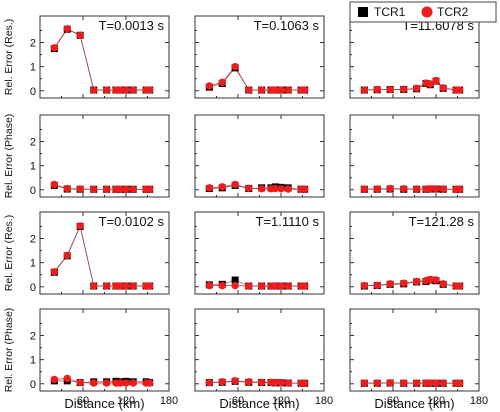 The width and height of the screenshot is (500, 412). I want to click on legend-label-tcr1: TCR1, so click(390, 12).